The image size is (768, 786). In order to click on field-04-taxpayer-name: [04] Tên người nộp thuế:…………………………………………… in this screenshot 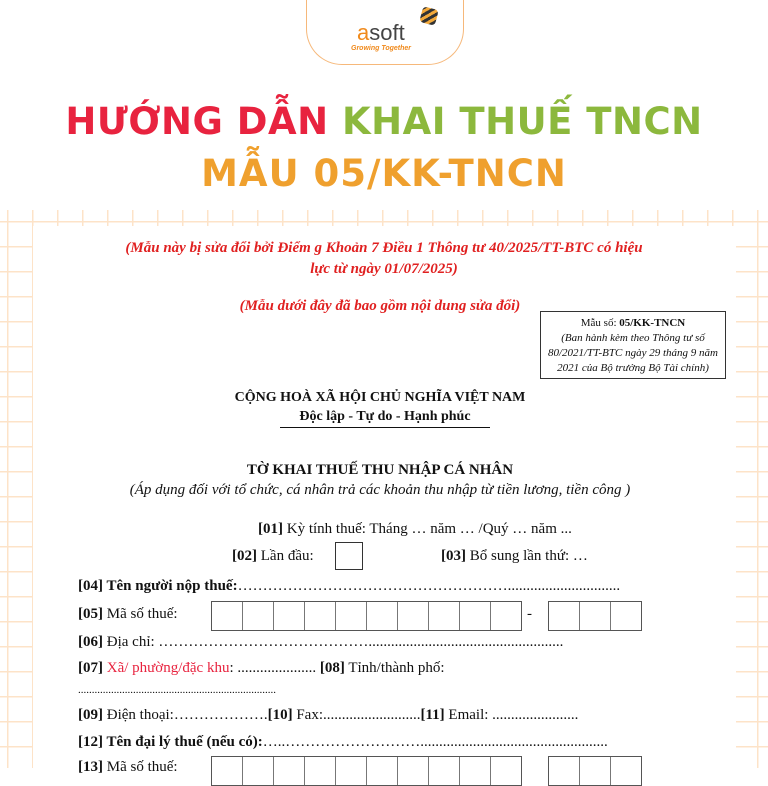, I will do `click(349, 586)`.